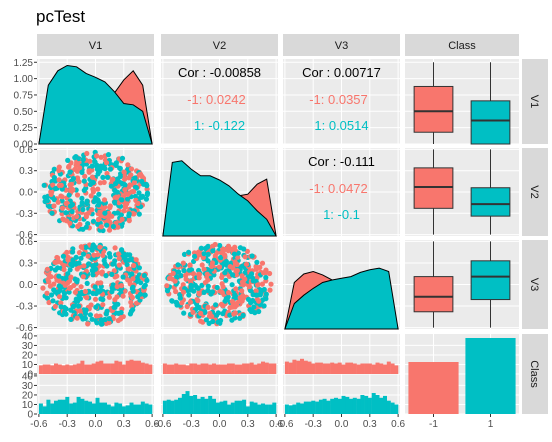 This screenshot has width=552, height=442. Describe the element at coordinates (192, 424) in the screenshot. I see `x-tick-label-col1: -0.3` at that location.